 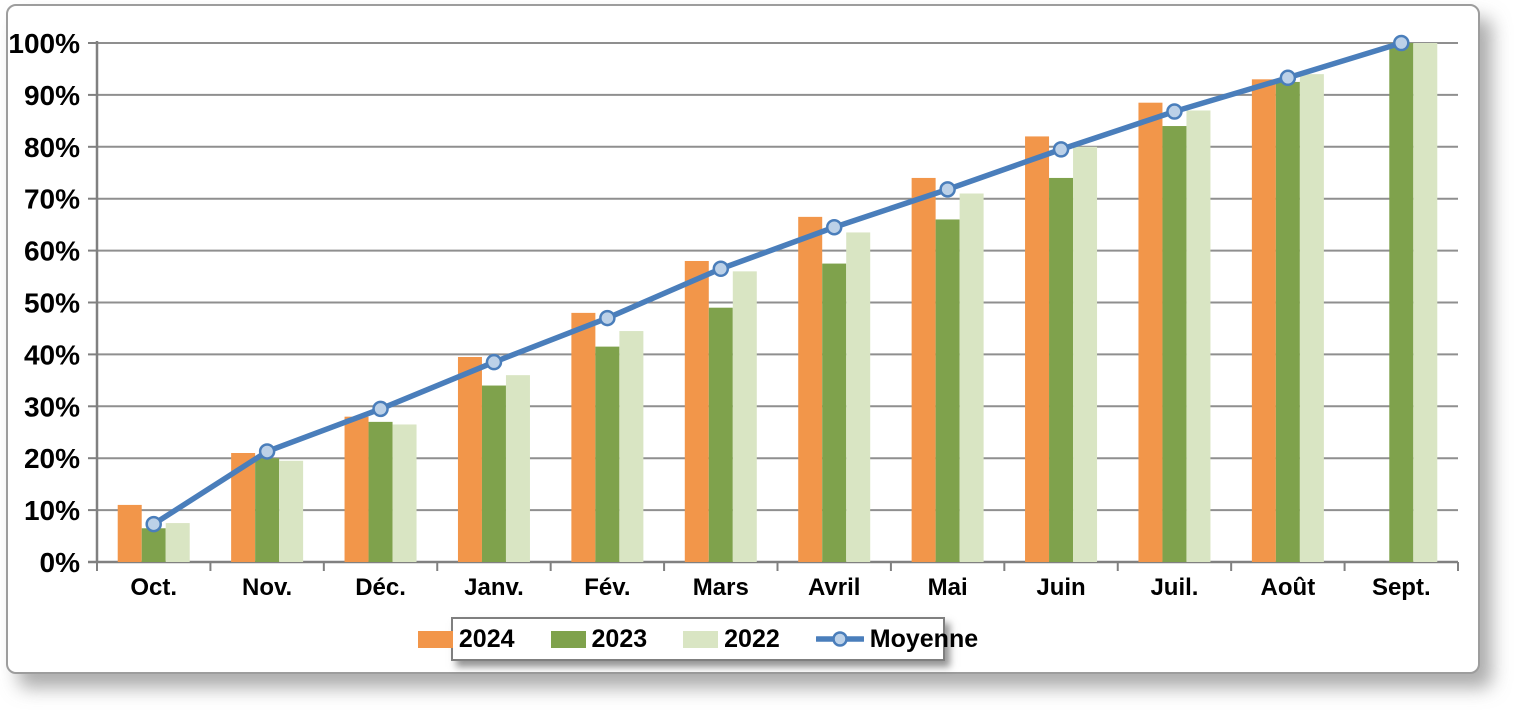 I want to click on y-axis-label: 0%, so click(x=60, y=562).